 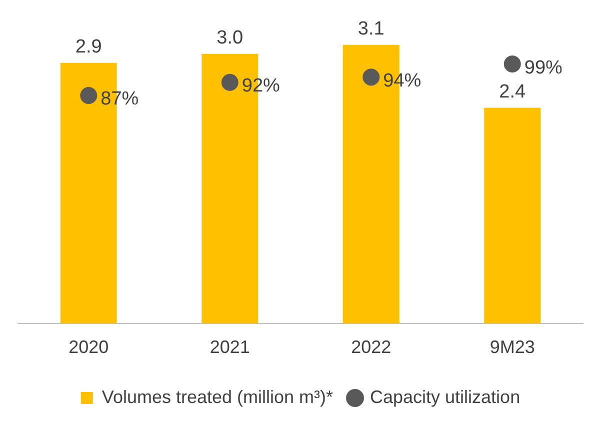 What do you see at coordinates (512, 92) in the screenshot?
I see `data-label: 2.4` at bounding box center [512, 92].